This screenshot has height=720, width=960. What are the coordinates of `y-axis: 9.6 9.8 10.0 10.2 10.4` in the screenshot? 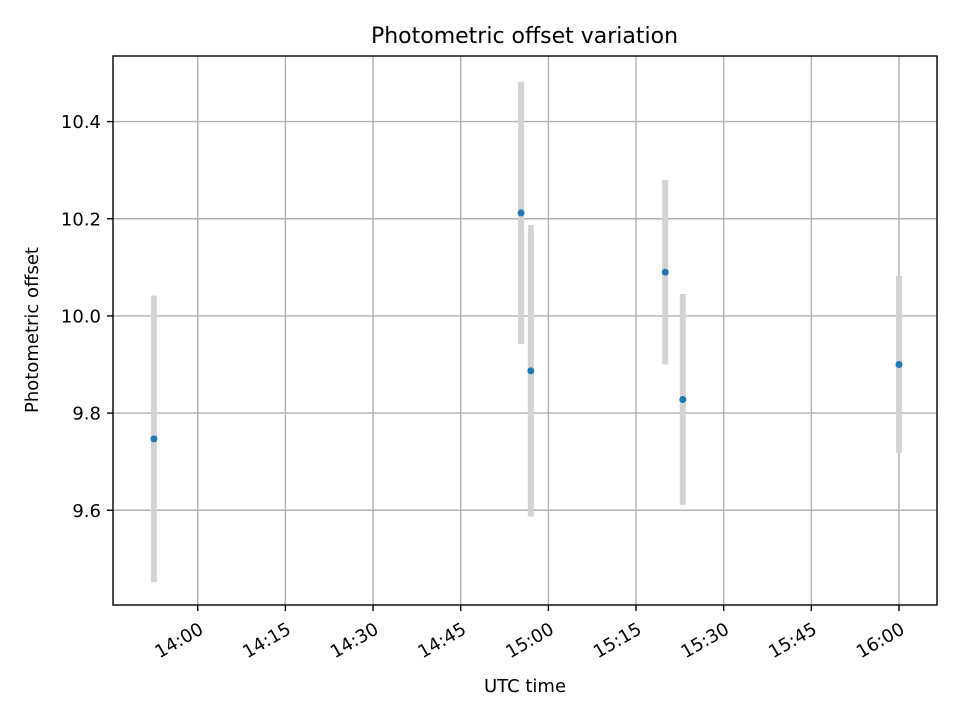 It's located at (87, 317).